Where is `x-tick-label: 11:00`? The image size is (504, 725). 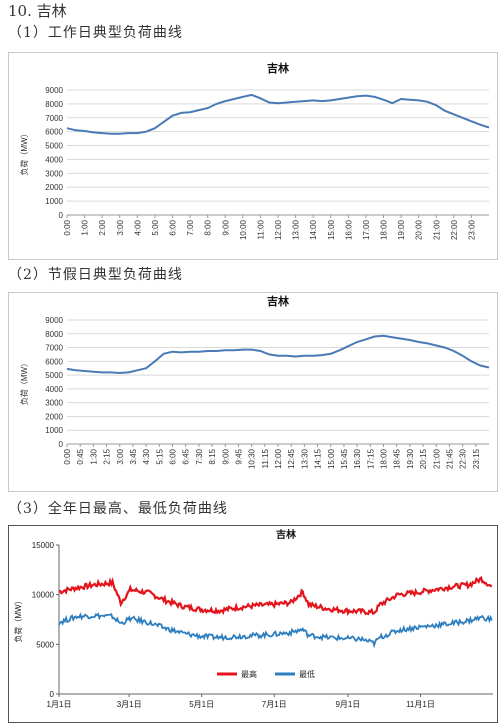 x-tick-label: 11:00 is located at coordinates (260, 229).